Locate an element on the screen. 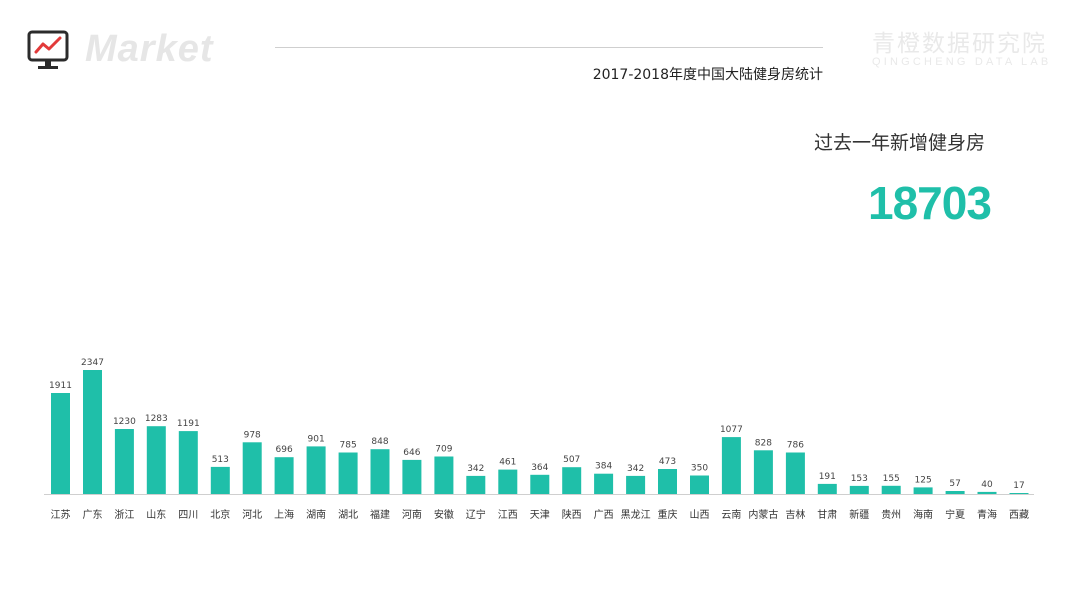  category-label: 海南 is located at coordinates (923, 514).